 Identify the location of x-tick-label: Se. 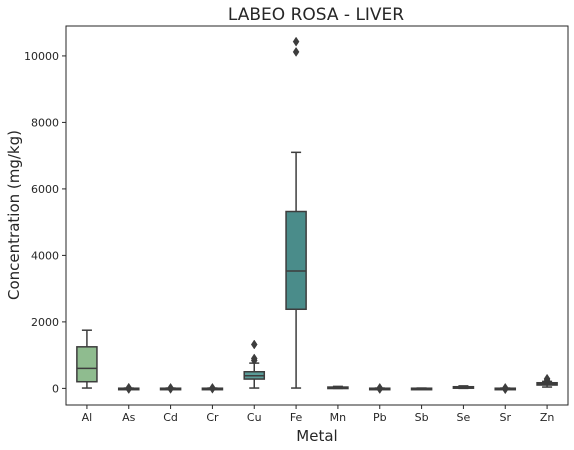
(464, 417).